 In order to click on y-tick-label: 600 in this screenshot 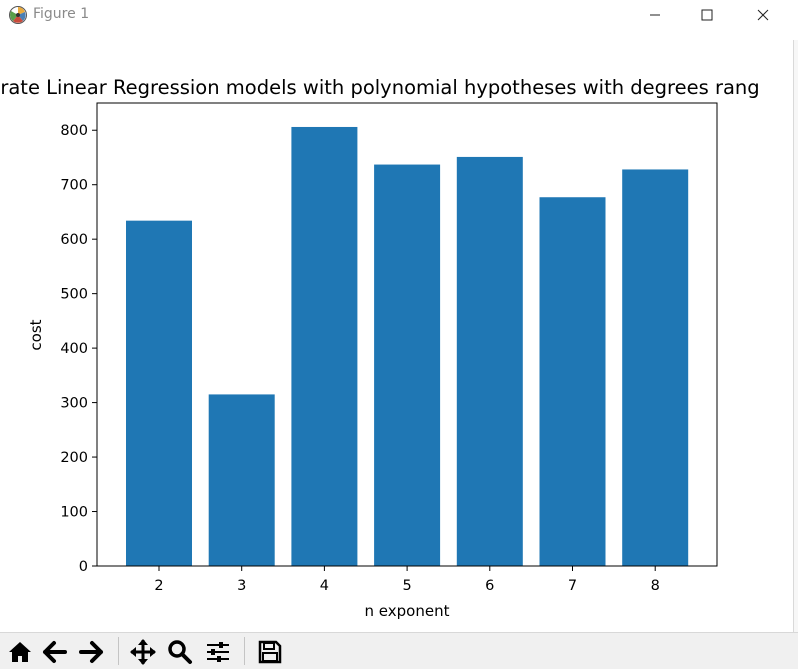, I will do `click(74, 240)`.